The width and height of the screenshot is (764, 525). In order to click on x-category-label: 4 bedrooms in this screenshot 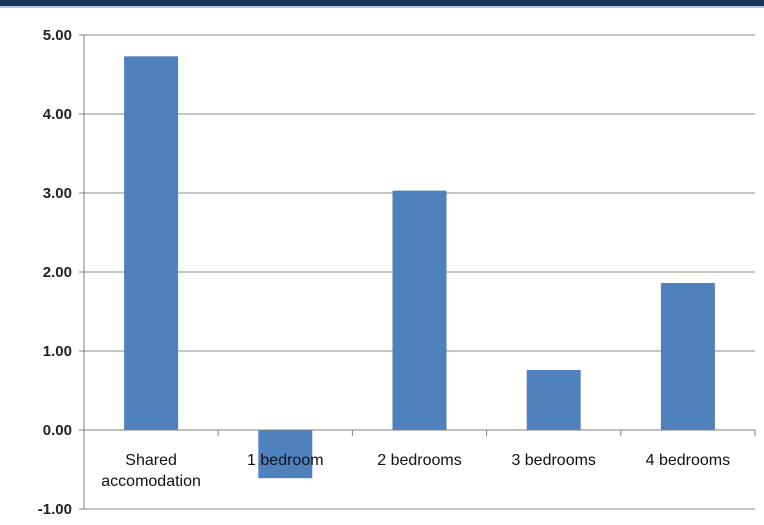, I will do `click(688, 460)`.